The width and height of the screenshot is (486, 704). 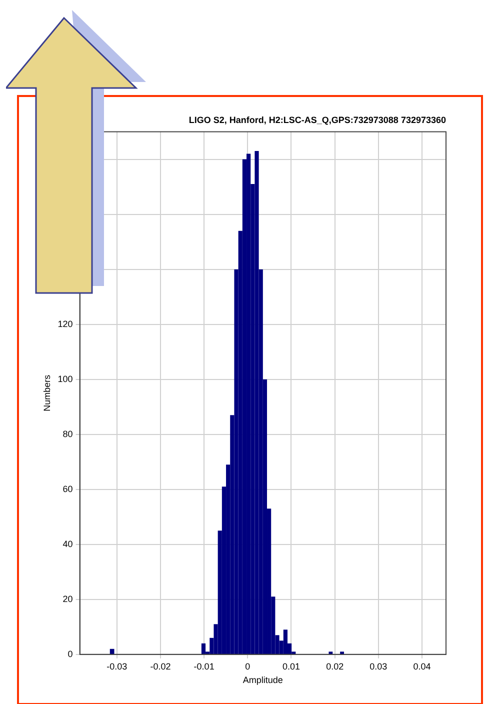 What do you see at coordinates (67, 599) in the screenshot?
I see `y-tick-label: 20` at bounding box center [67, 599].